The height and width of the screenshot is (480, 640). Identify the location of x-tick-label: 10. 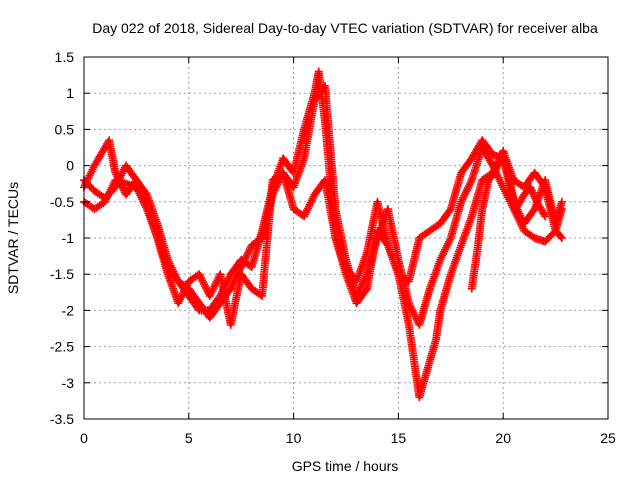
(294, 438).